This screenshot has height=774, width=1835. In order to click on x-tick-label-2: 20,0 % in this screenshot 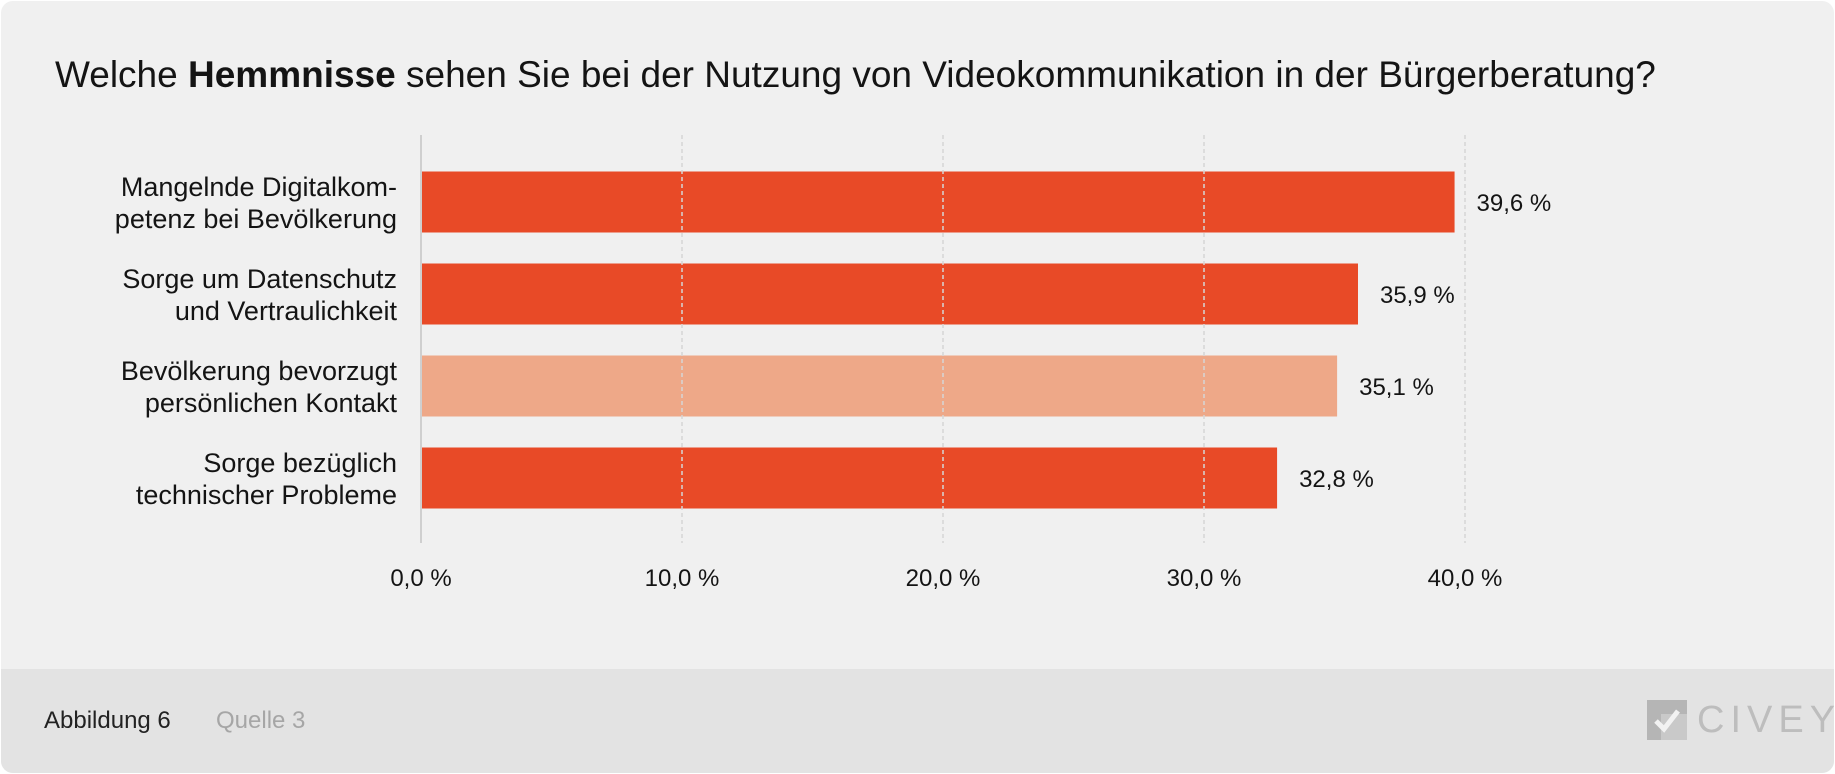, I will do `click(943, 578)`.